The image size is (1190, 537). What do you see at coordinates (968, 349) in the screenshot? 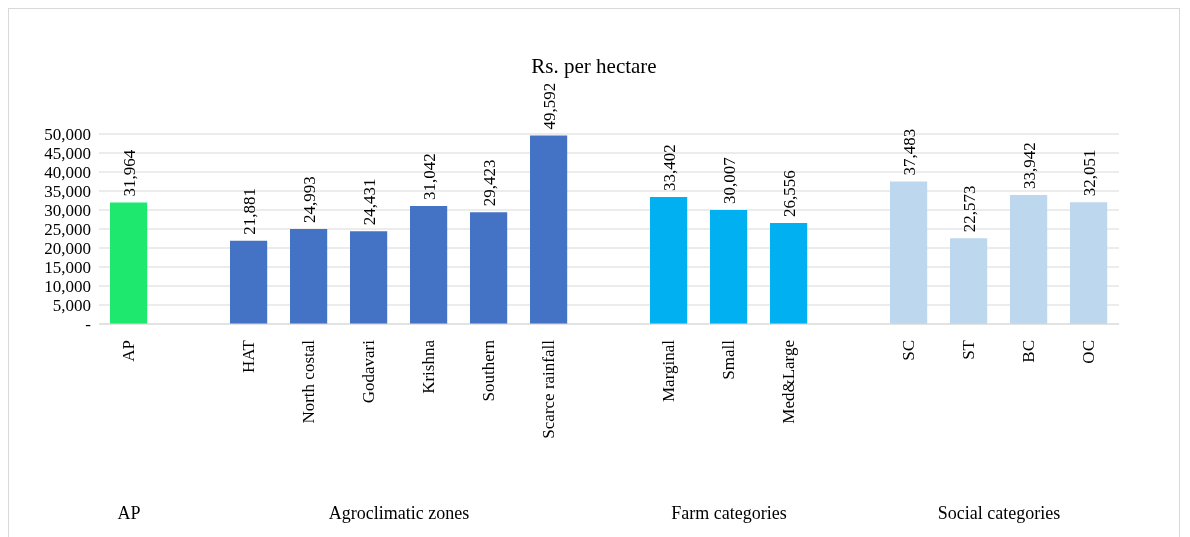
I see `x-tick-label: ST` at bounding box center [968, 349].